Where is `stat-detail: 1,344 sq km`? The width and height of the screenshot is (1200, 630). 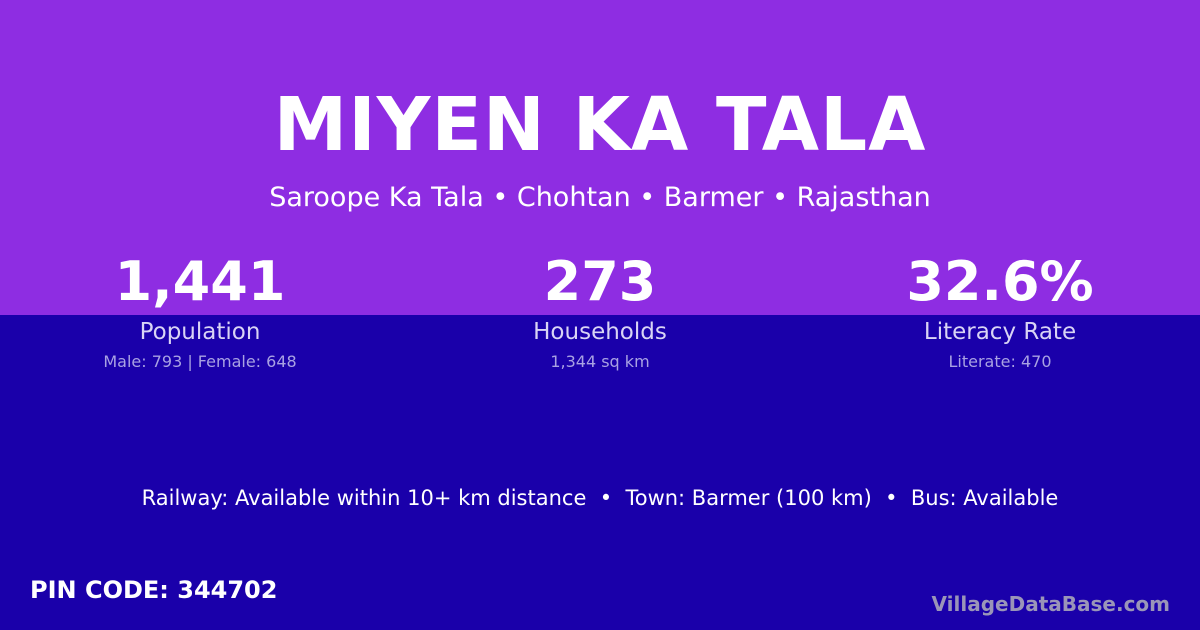 stat-detail: 1,344 sq km is located at coordinates (600, 361).